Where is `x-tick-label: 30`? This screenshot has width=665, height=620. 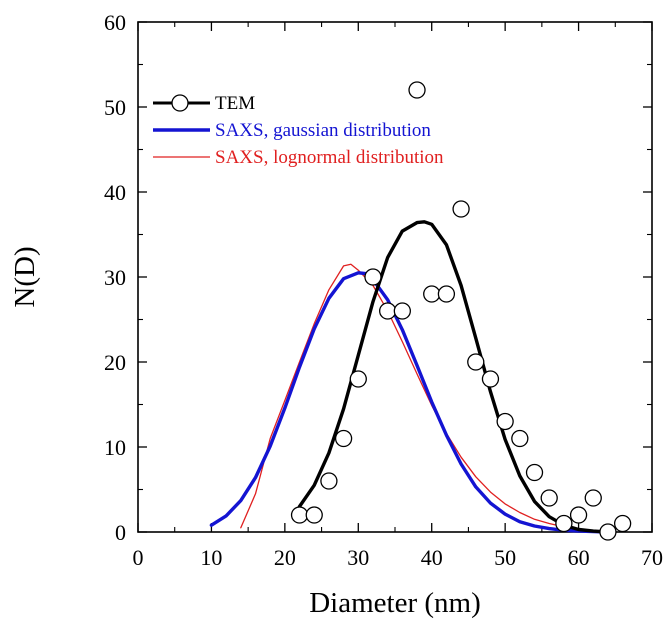
x-tick-label: 30 is located at coordinates (358, 557).